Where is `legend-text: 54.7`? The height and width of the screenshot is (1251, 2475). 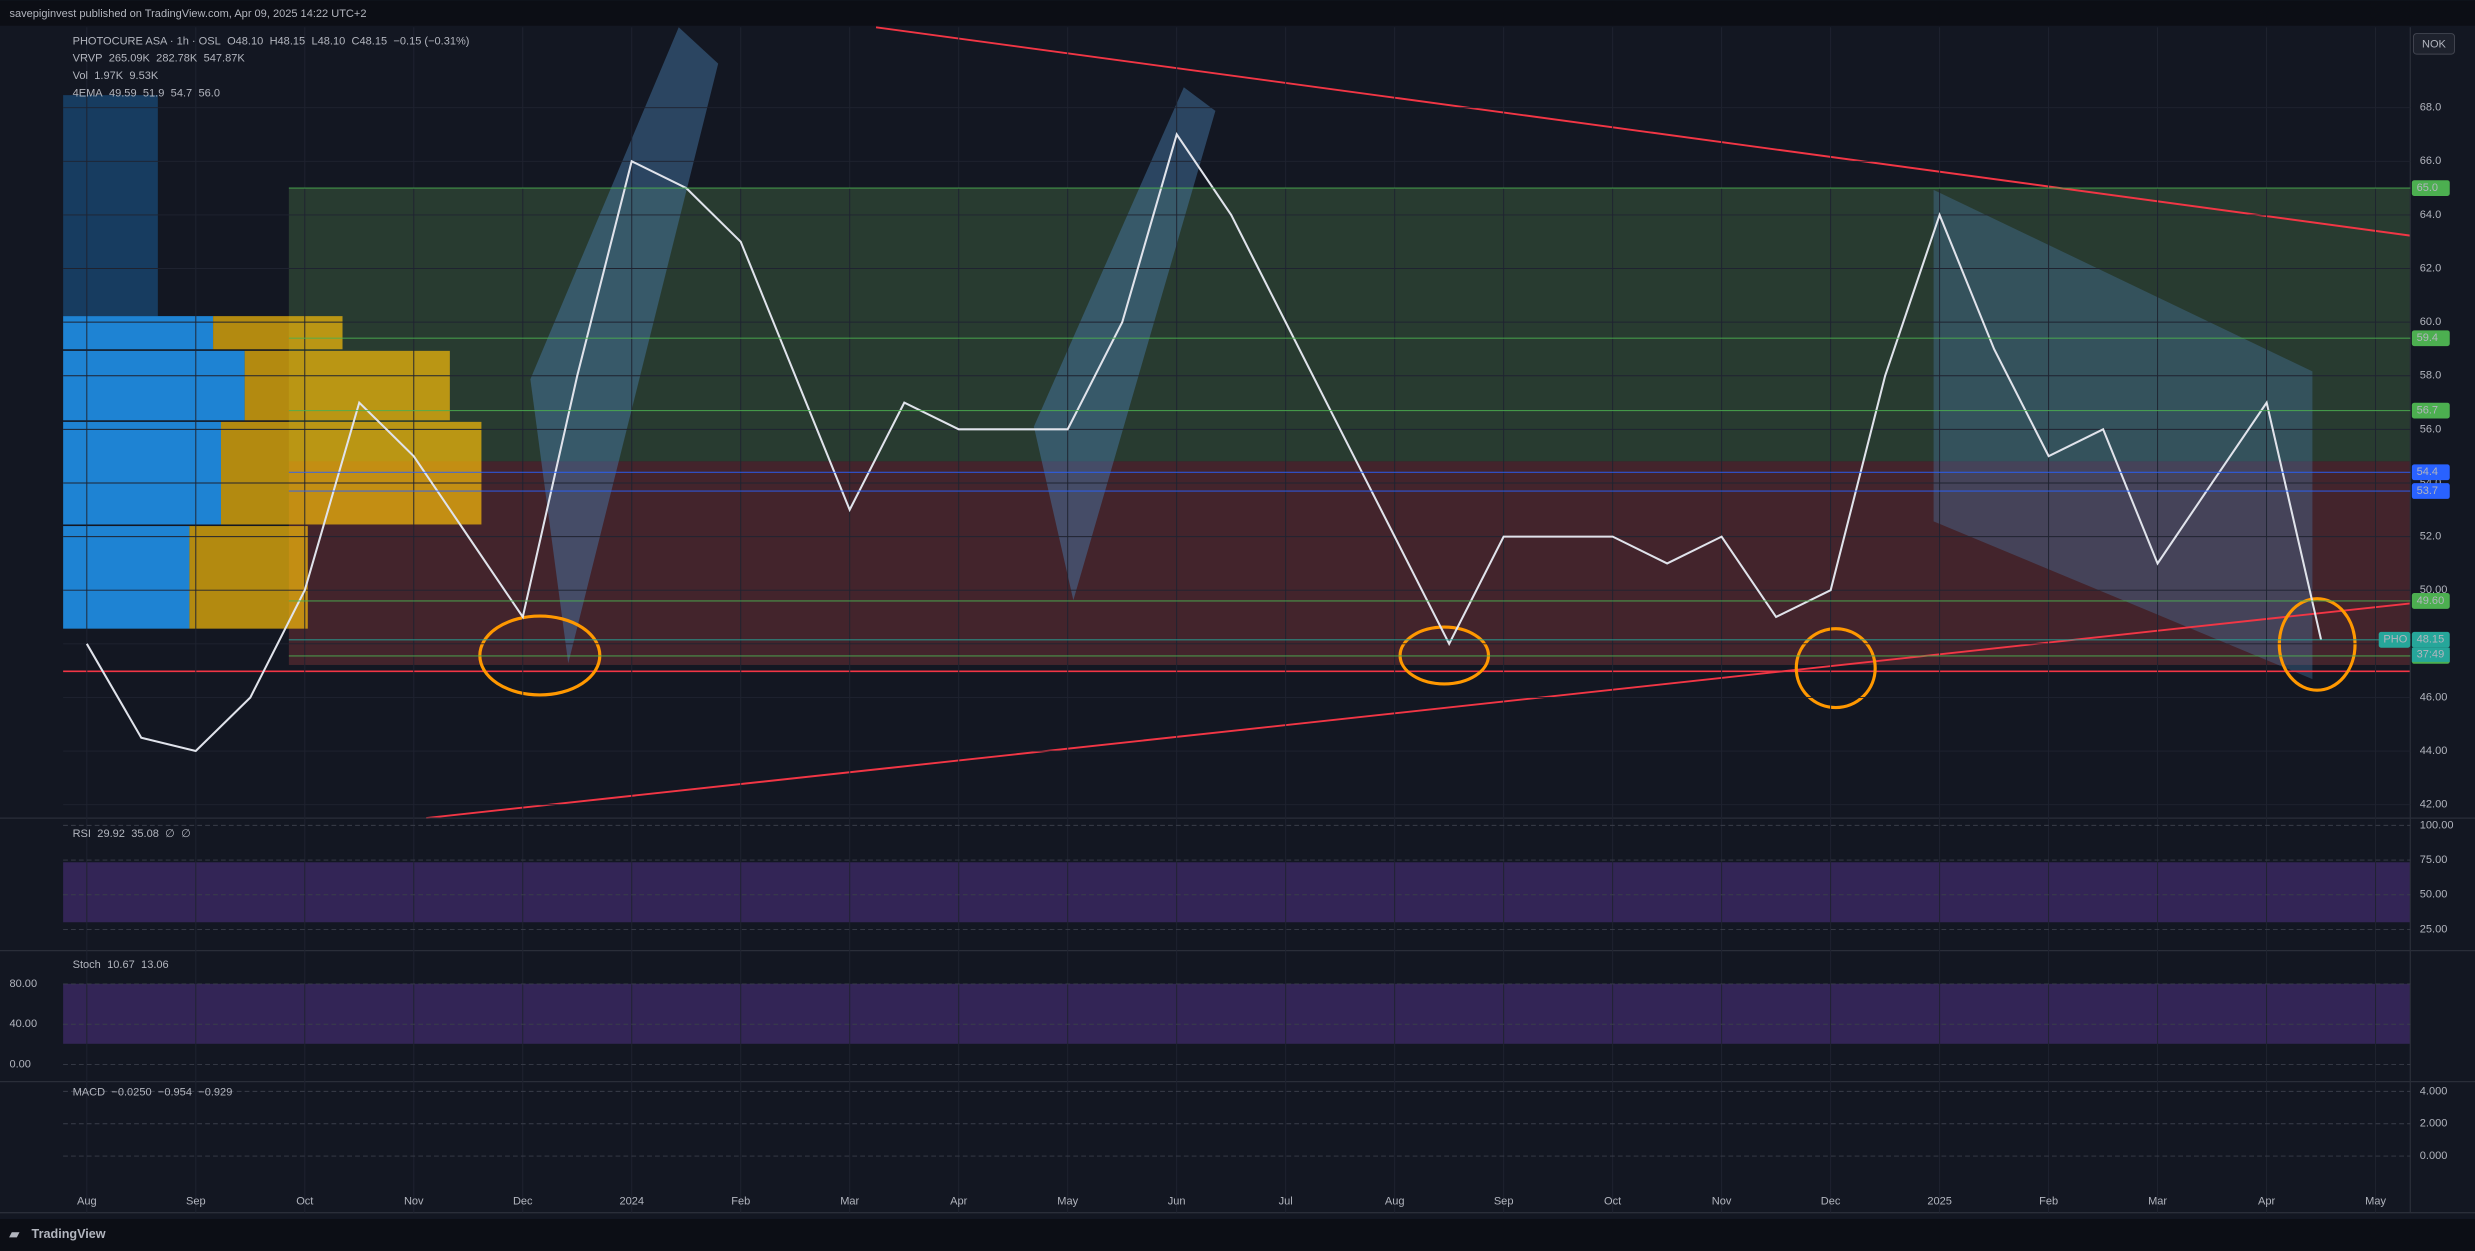 legend-text: 54.7 is located at coordinates (181, 93).